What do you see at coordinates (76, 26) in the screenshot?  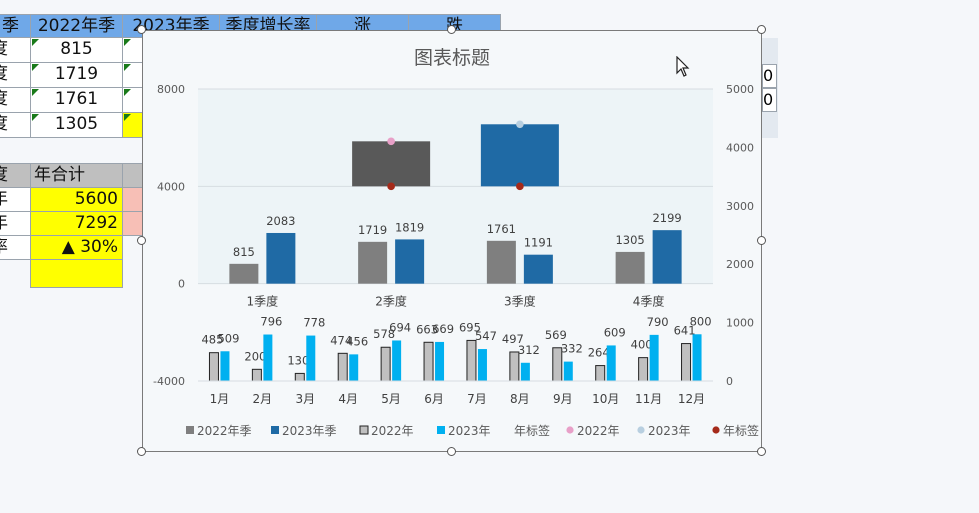 I see `header-cell-2022: 2022年季` at bounding box center [76, 26].